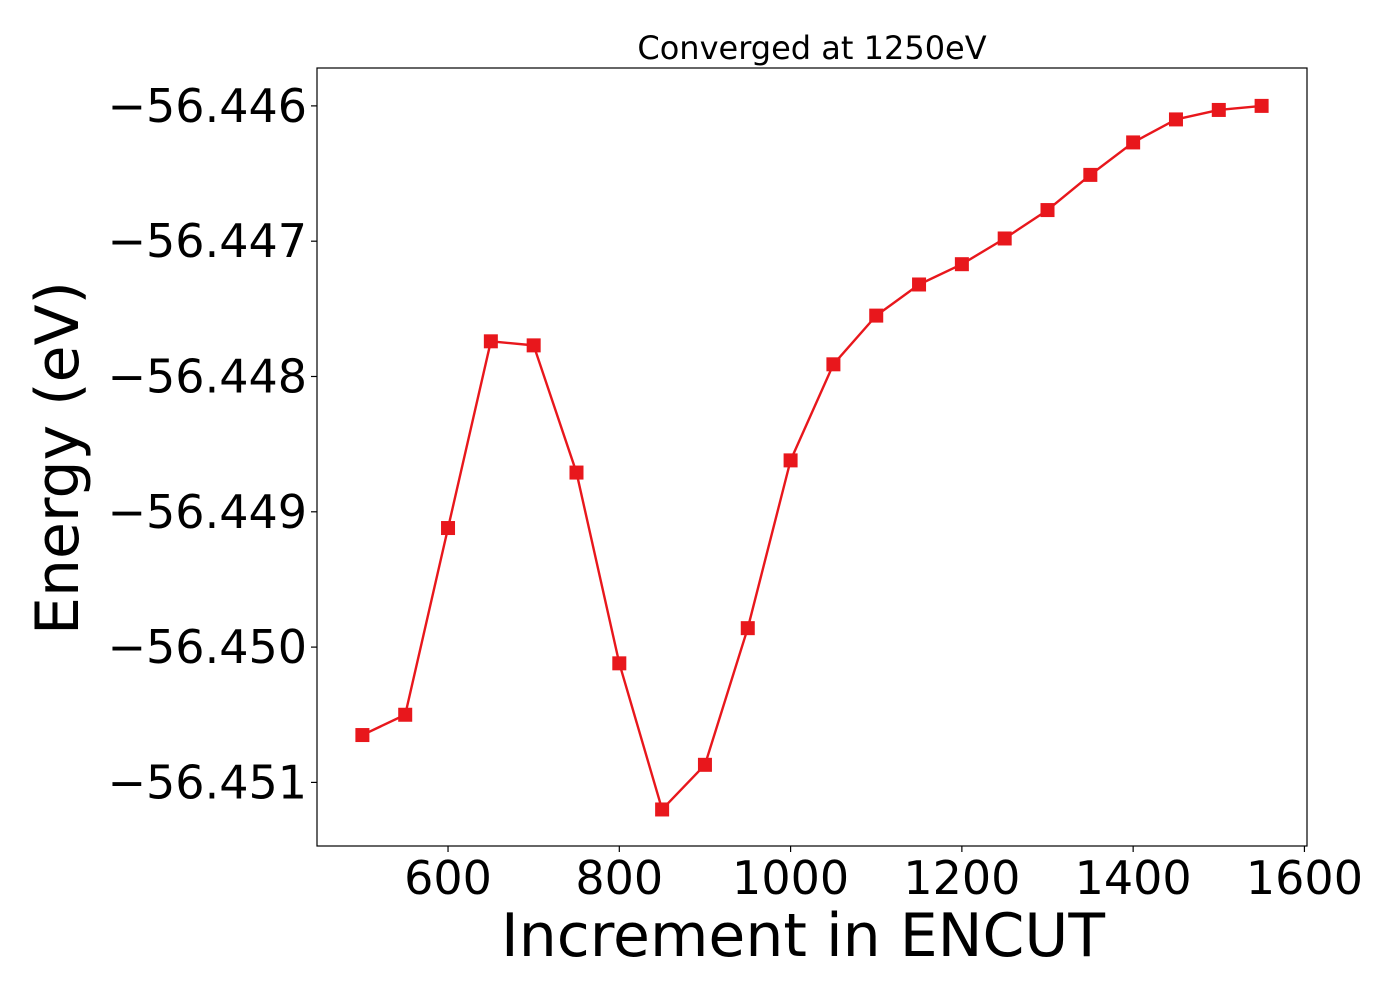 The width and height of the screenshot is (1400, 1000). What do you see at coordinates (58, 458) in the screenshot?
I see `y-axis-label: Energy (eV)` at bounding box center [58, 458].